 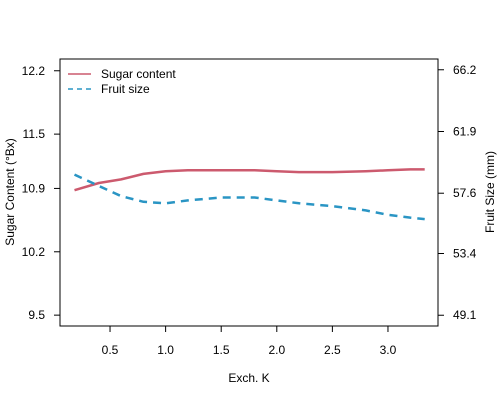 I want to click on y-left-axis-title: Sugar Content (°Bx), so click(x=10, y=192).